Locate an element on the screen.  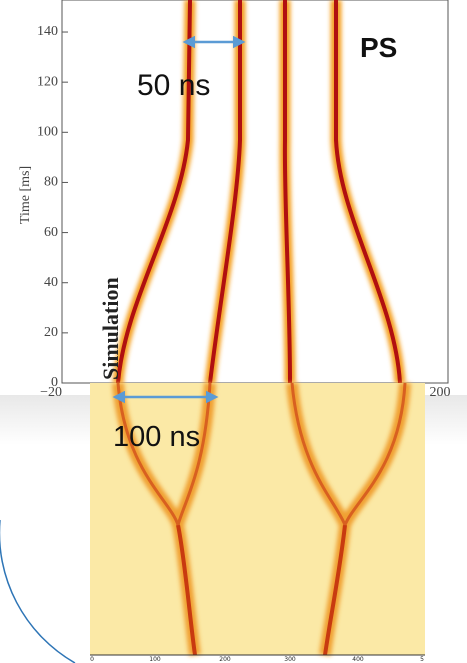
x-tick-label: 5 is located at coordinates (422, 659).